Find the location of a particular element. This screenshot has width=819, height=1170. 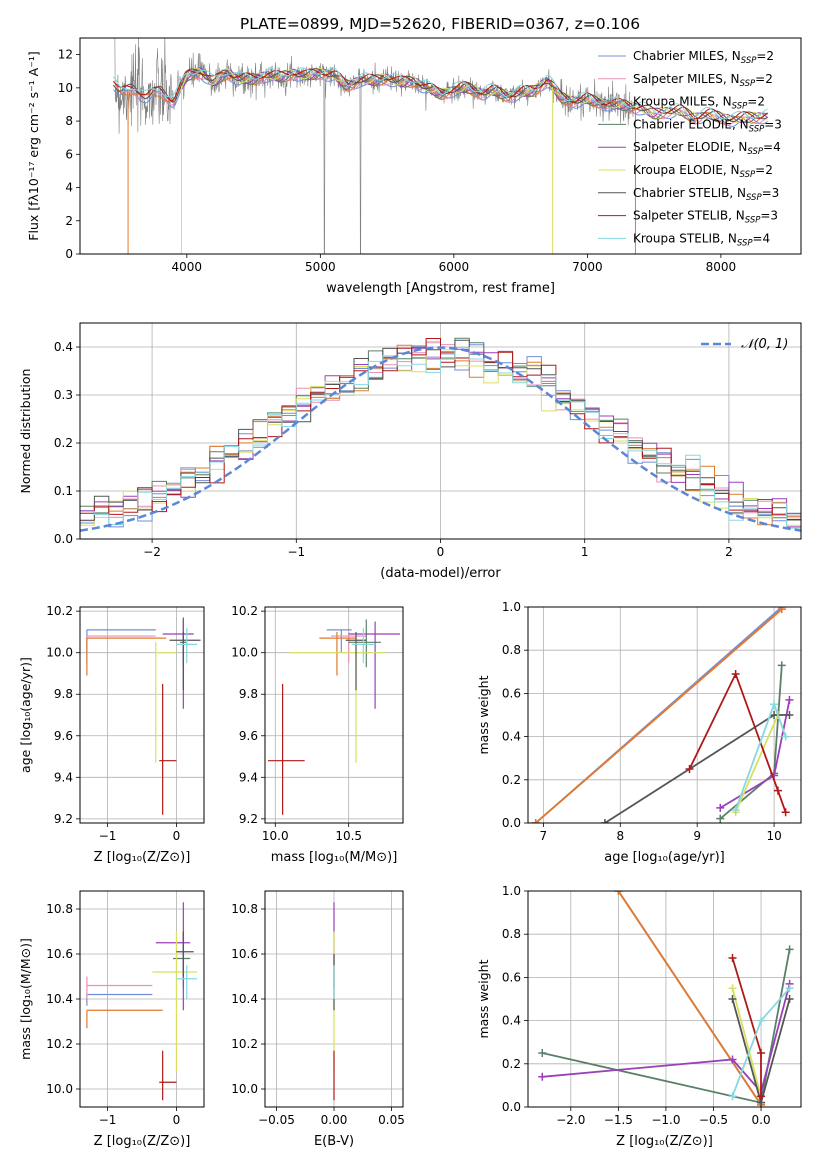

weight-line-salpeter_stelib is located at coordinates (737, 742).